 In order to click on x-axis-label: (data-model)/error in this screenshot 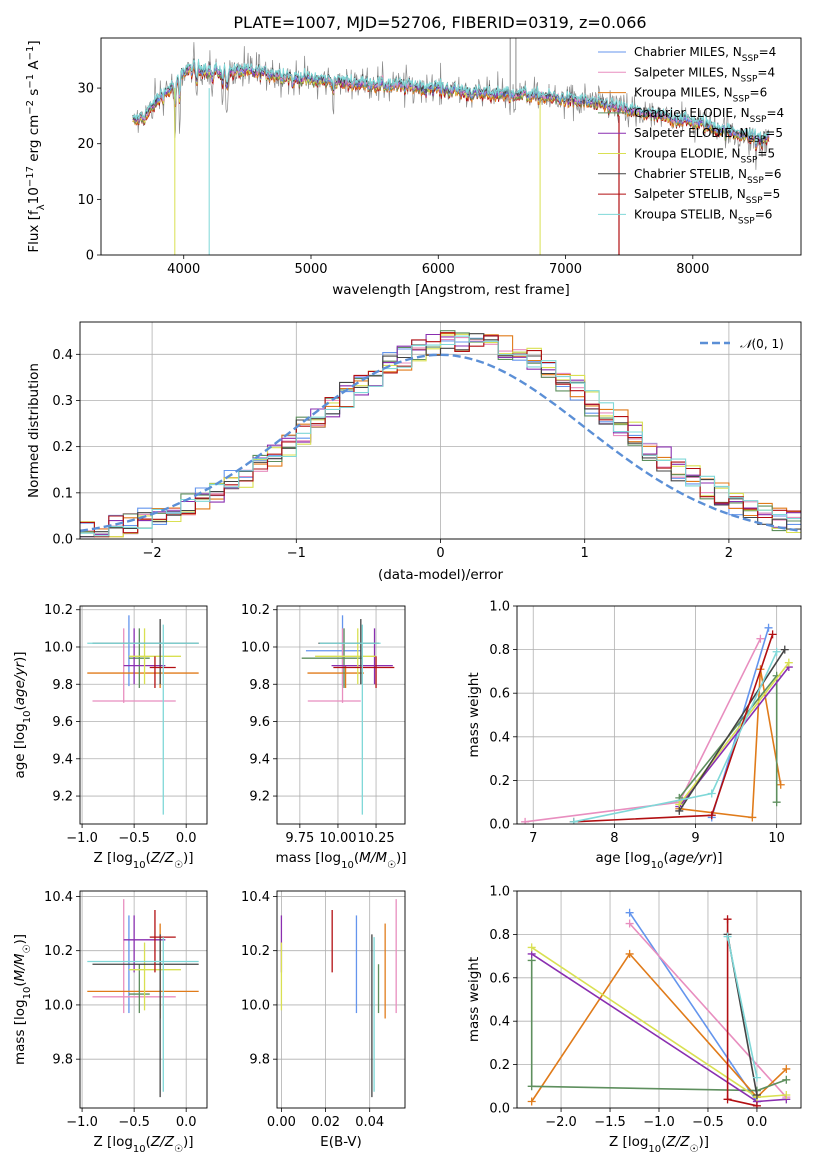, I will do `click(441, 575)`.